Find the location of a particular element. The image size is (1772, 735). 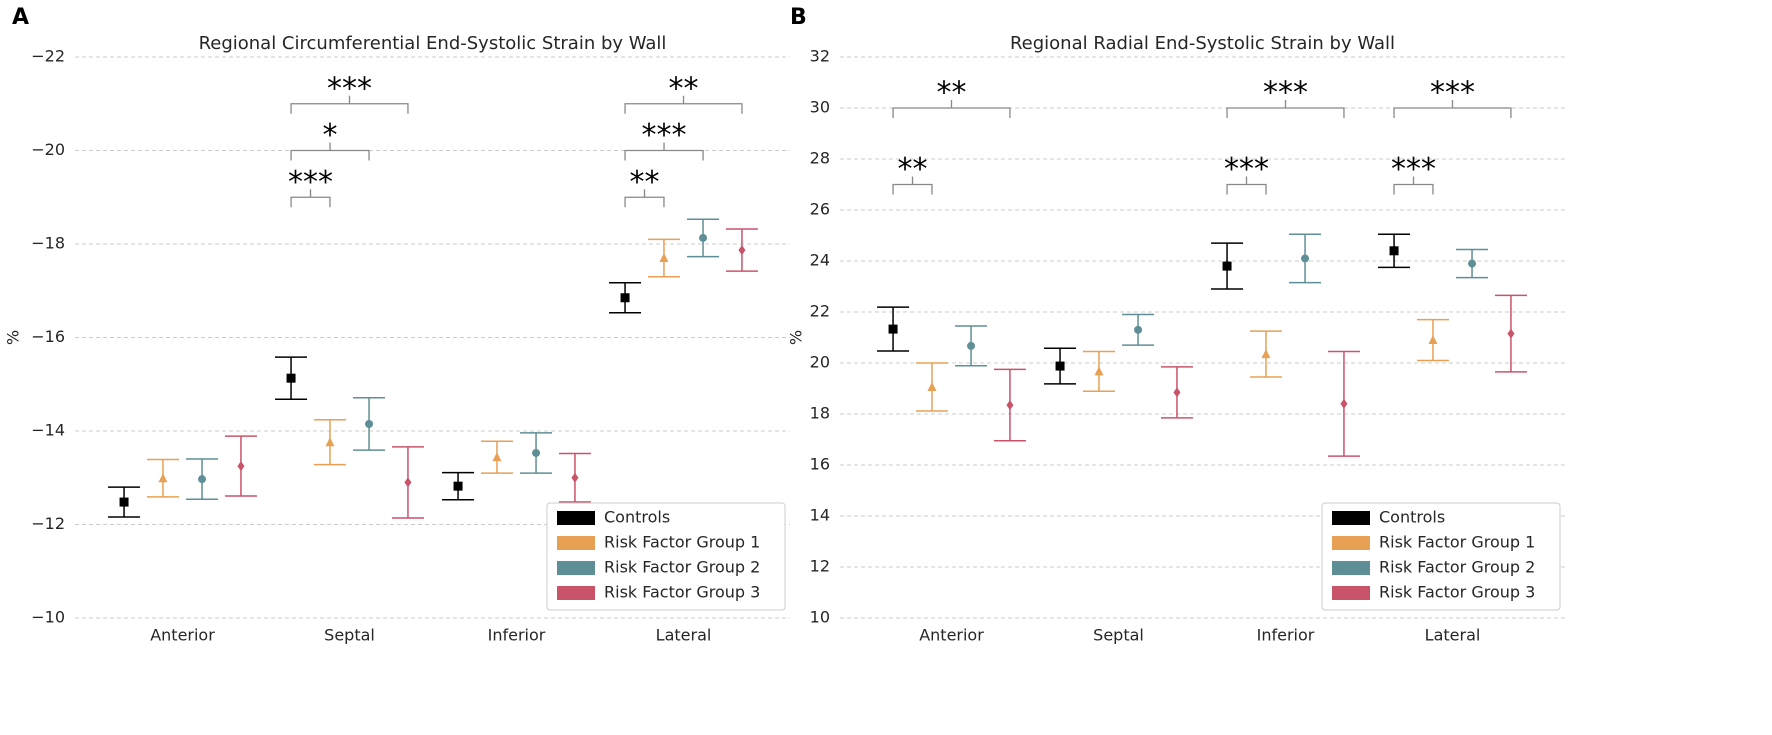

y-tick-label: 32 is located at coordinates (820, 56).